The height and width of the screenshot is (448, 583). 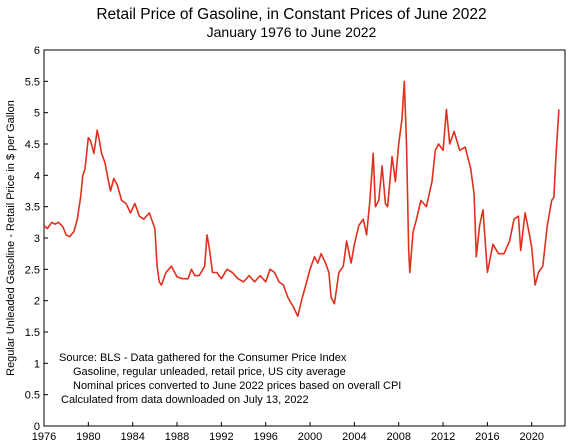 I want to click on x-tick-label: 2016, so click(x=487, y=437).